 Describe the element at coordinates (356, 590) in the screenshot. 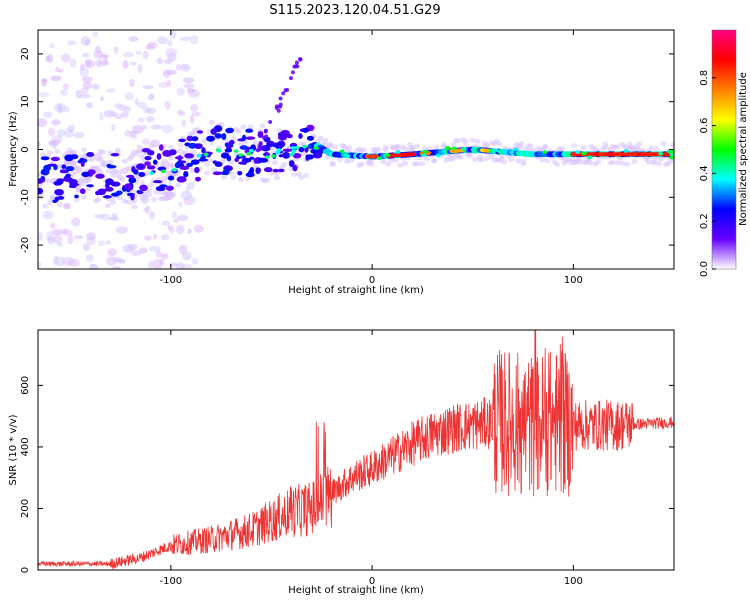

I see `snr-x-axis-label: Height of straight line (km)` at that location.